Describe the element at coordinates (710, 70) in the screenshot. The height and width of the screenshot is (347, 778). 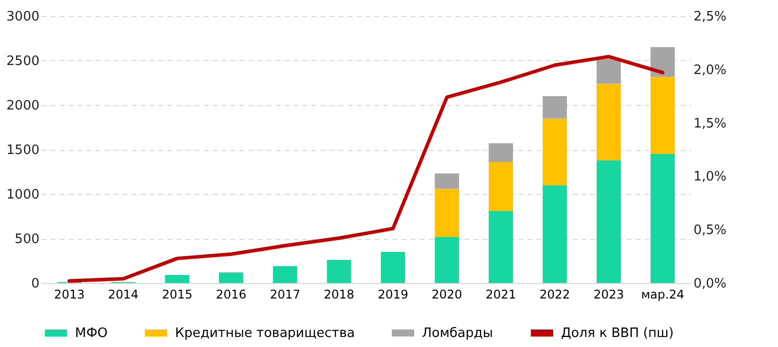
I see `y2-tick-label: 2,0%` at that location.